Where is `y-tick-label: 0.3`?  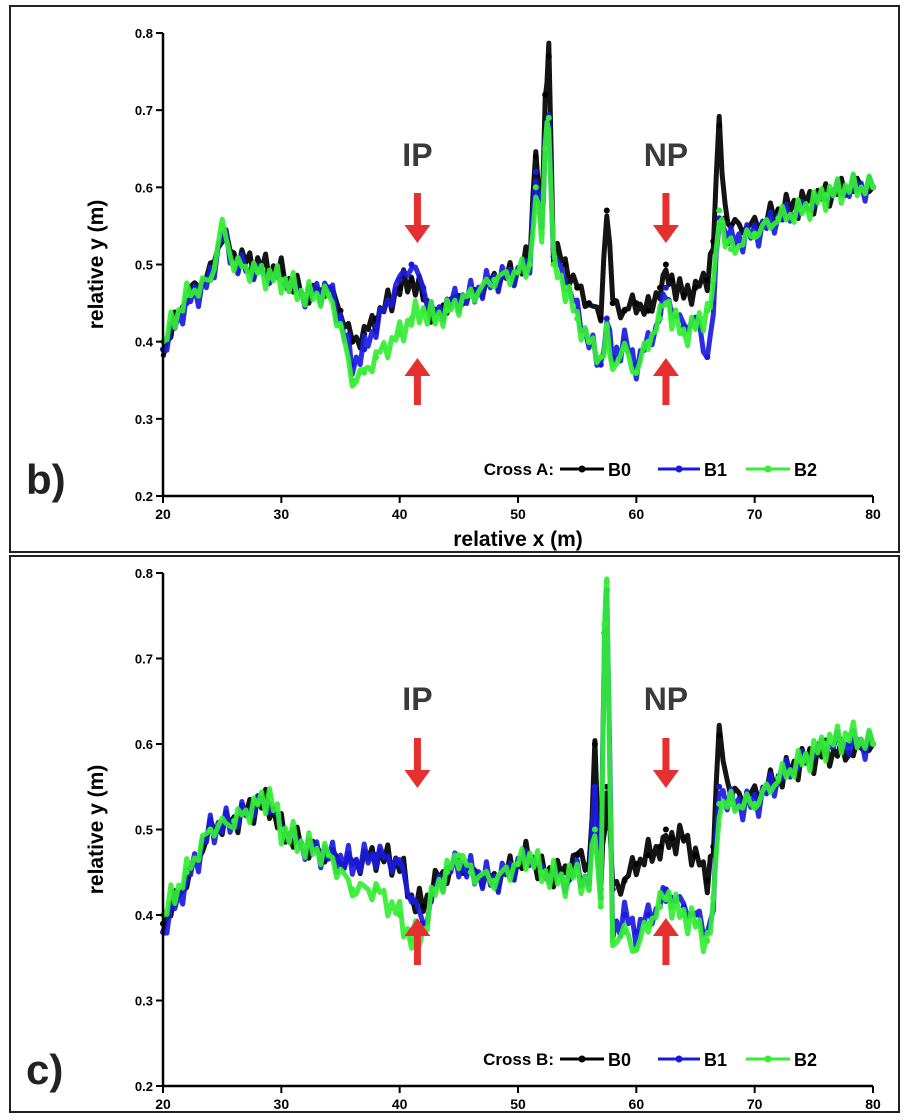
y-tick-label: 0.3 is located at coordinates (144, 1001).